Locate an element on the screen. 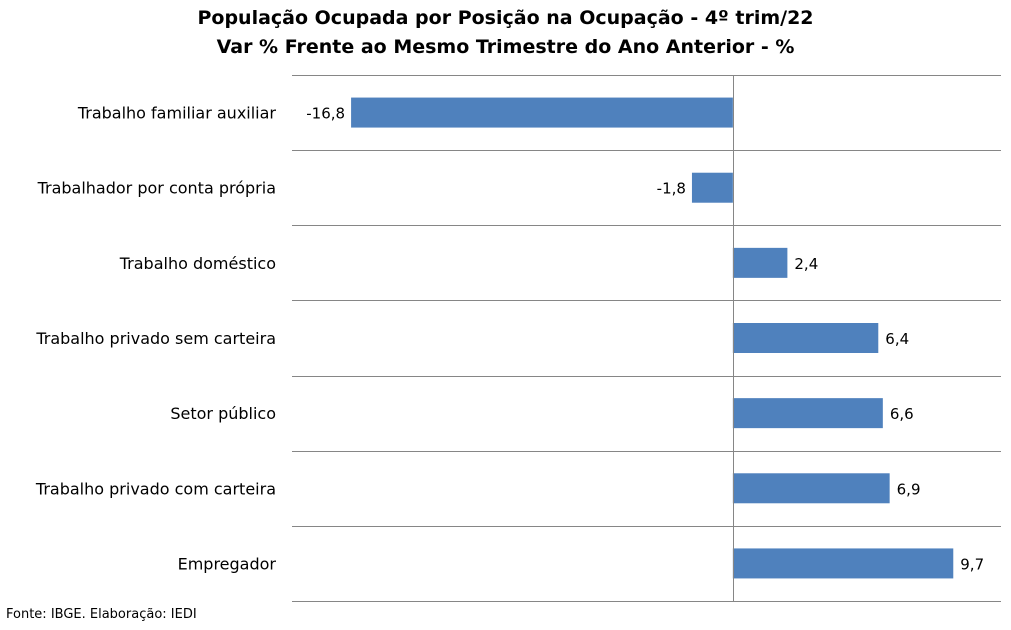 This screenshot has height=630, width=1011. data-label: -16,8 is located at coordinates (325, 114).